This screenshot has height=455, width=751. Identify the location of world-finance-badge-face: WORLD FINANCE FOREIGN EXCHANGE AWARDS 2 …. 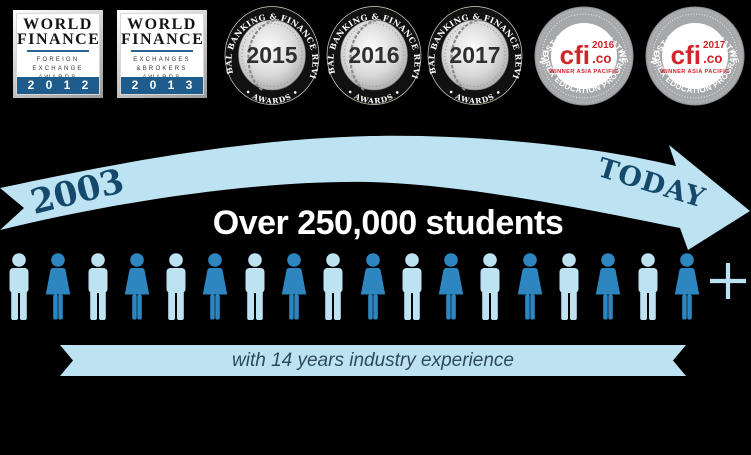
(58, 54).